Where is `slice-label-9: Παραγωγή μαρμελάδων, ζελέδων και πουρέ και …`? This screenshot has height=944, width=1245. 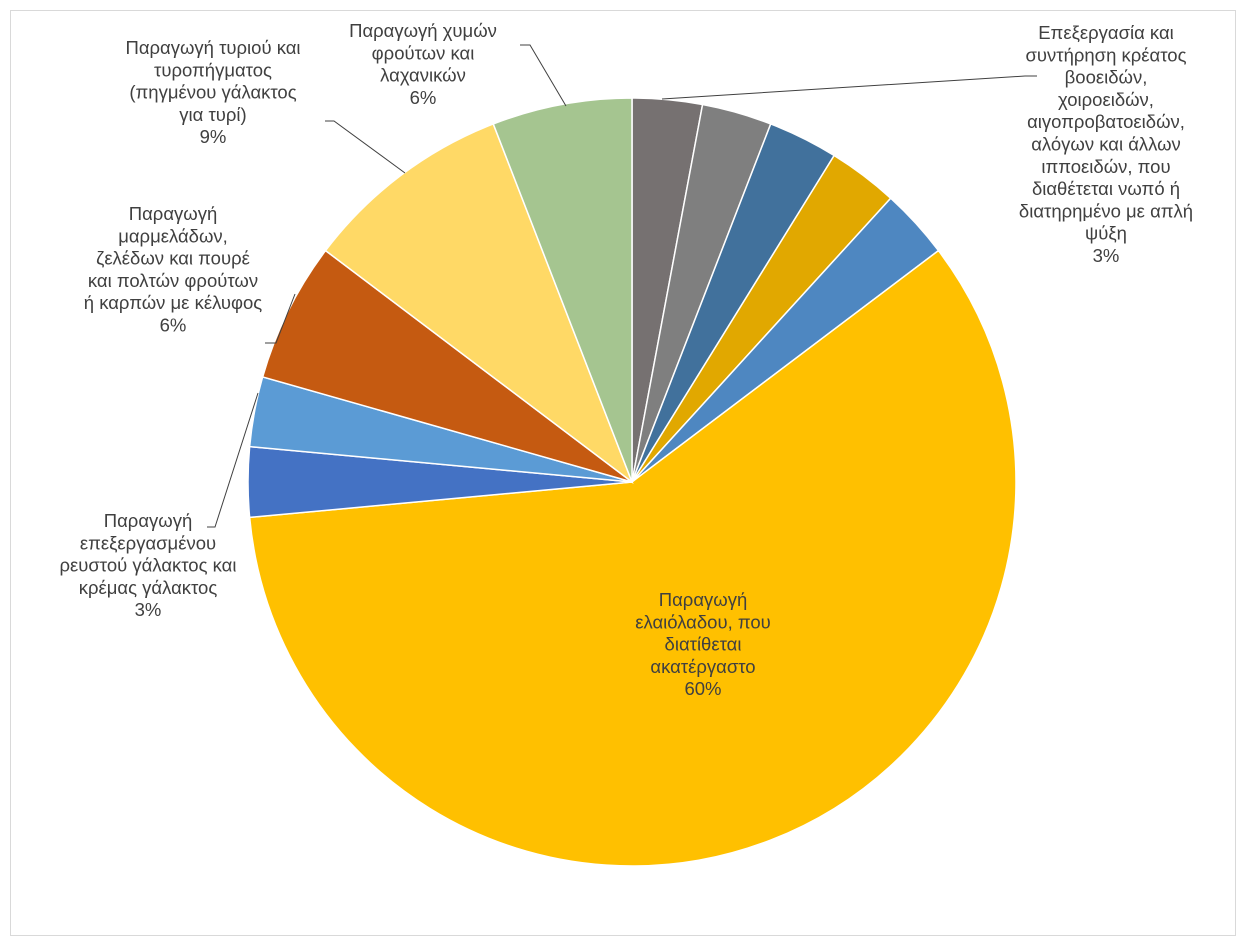
slice-label-9: Παραγωγή μαρμελάδων, ζελέδων και πουρέ και … is located at coordinates (173, 269).